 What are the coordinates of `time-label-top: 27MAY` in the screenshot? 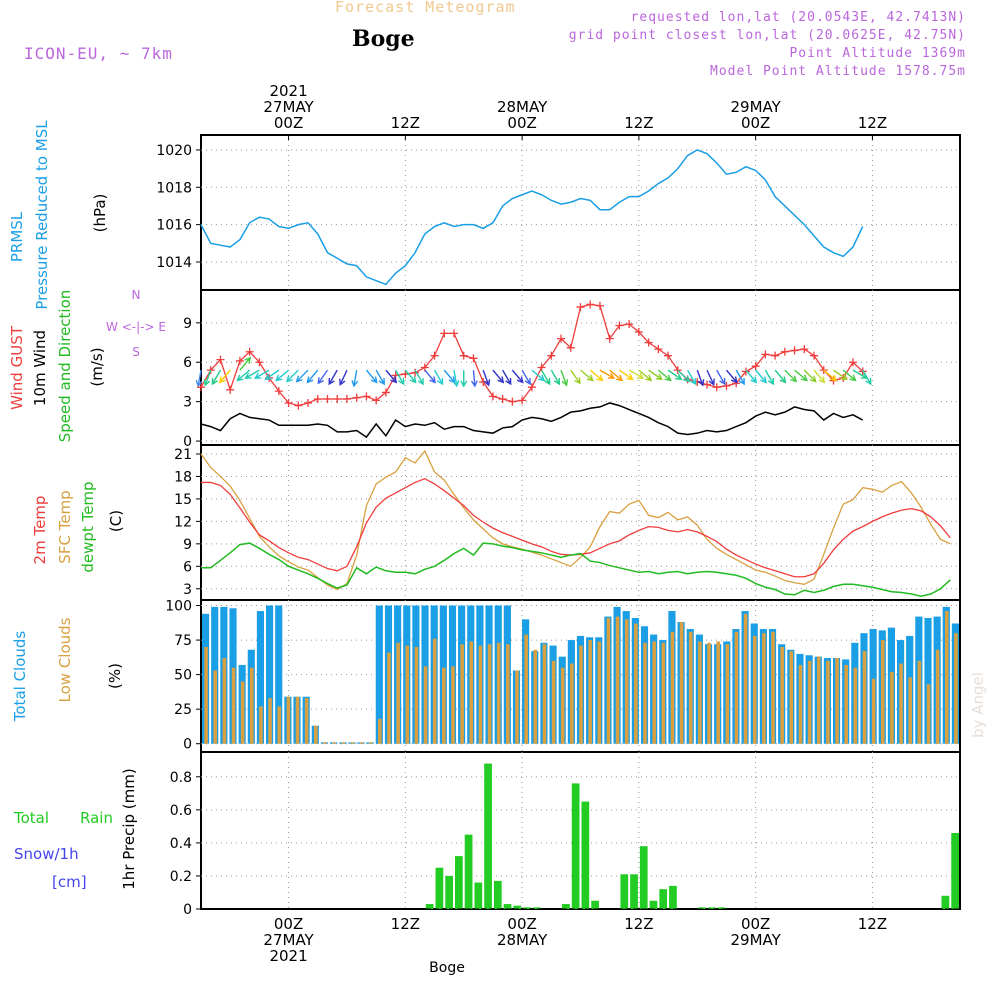 It's located at (288, 107).